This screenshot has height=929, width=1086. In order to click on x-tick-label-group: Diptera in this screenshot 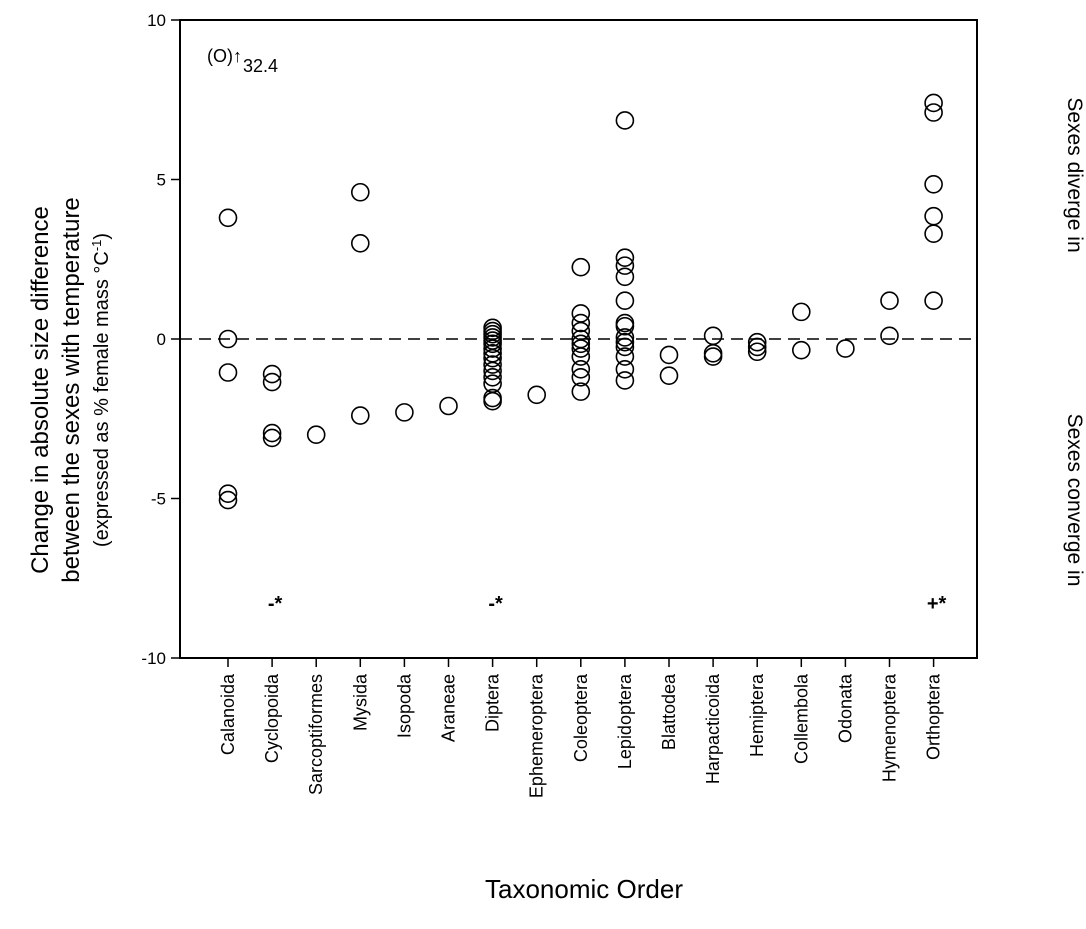, I will do `click(493, 702)`.